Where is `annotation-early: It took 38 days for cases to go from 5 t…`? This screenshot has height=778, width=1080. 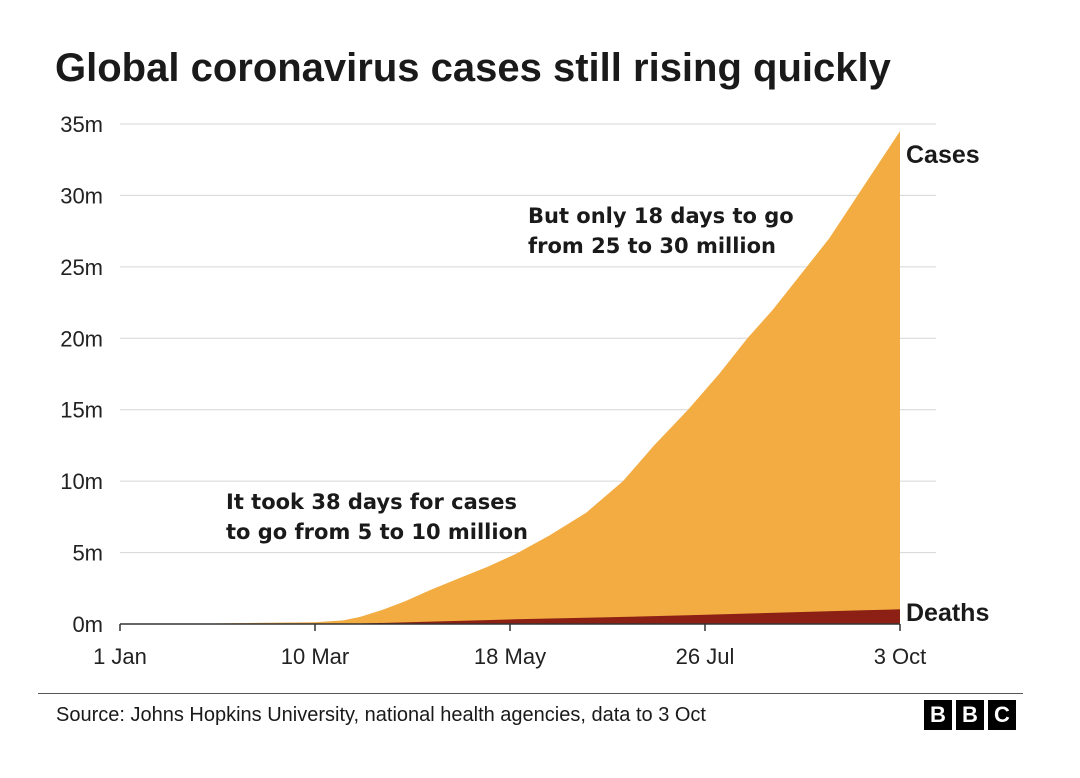
annotation-early: It took 38 days for cases to go from 5 t… is located at coordinates (377, 517).